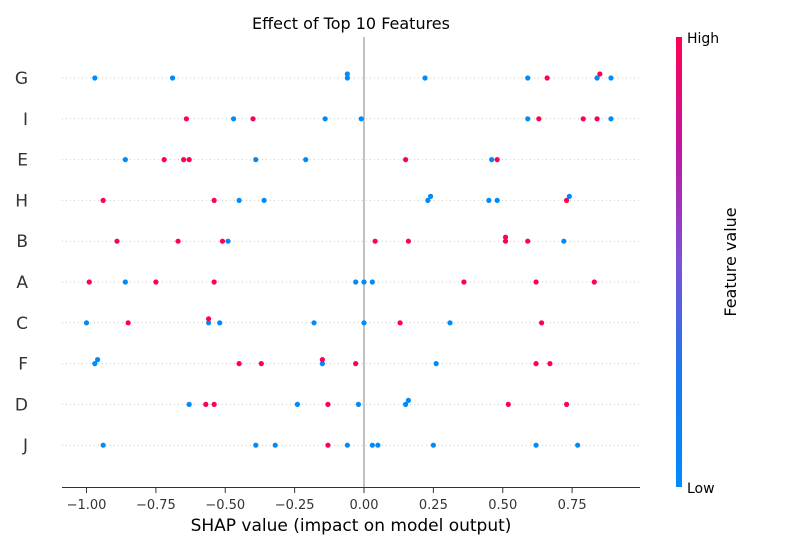 The height and width of the screenshot is (550, 800). Describe the element at coordinates (351, 526) in the screenshot. I see `x-axis-label: SHAP value (impact on model output)` at that location.